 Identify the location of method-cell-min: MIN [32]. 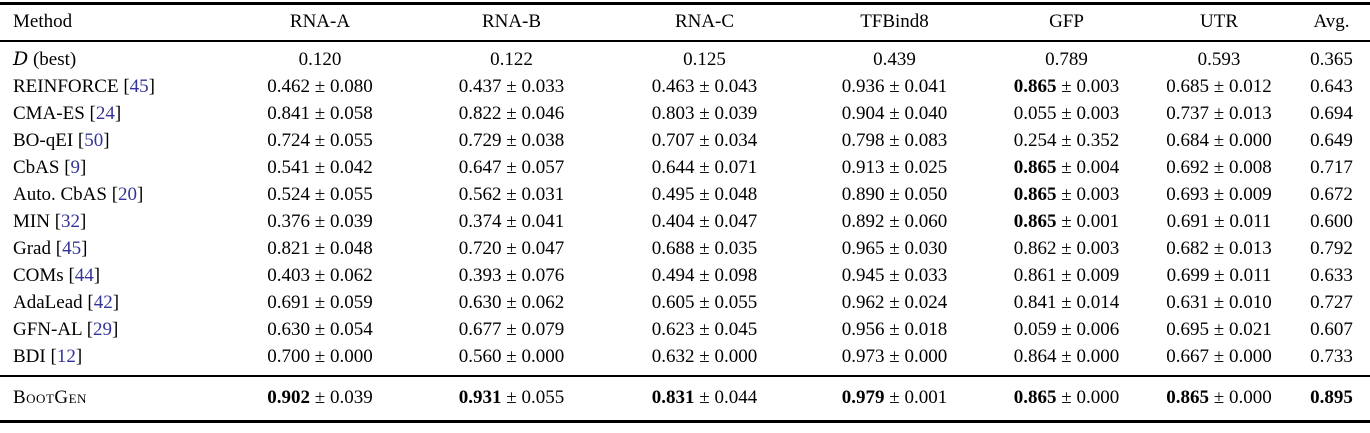
(50, 221).